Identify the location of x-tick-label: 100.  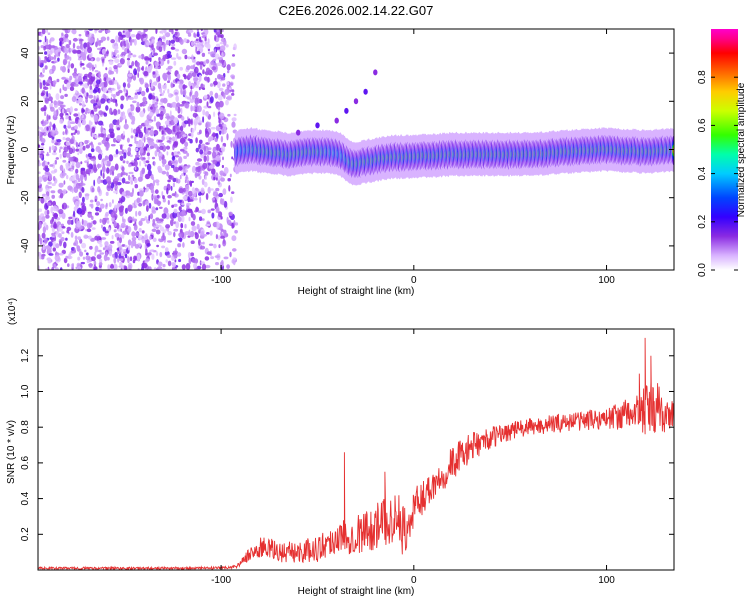
(606, 580).